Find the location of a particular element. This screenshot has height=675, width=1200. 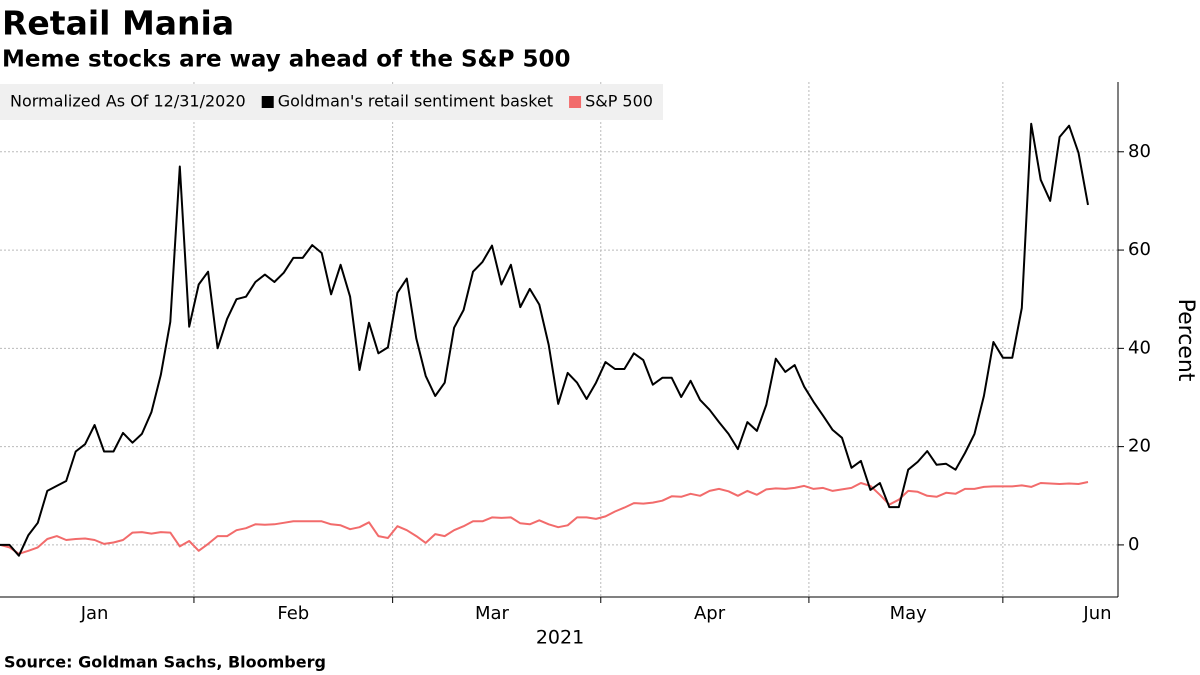

legend-label: S&P 500 is located at coordinates (619, 101).